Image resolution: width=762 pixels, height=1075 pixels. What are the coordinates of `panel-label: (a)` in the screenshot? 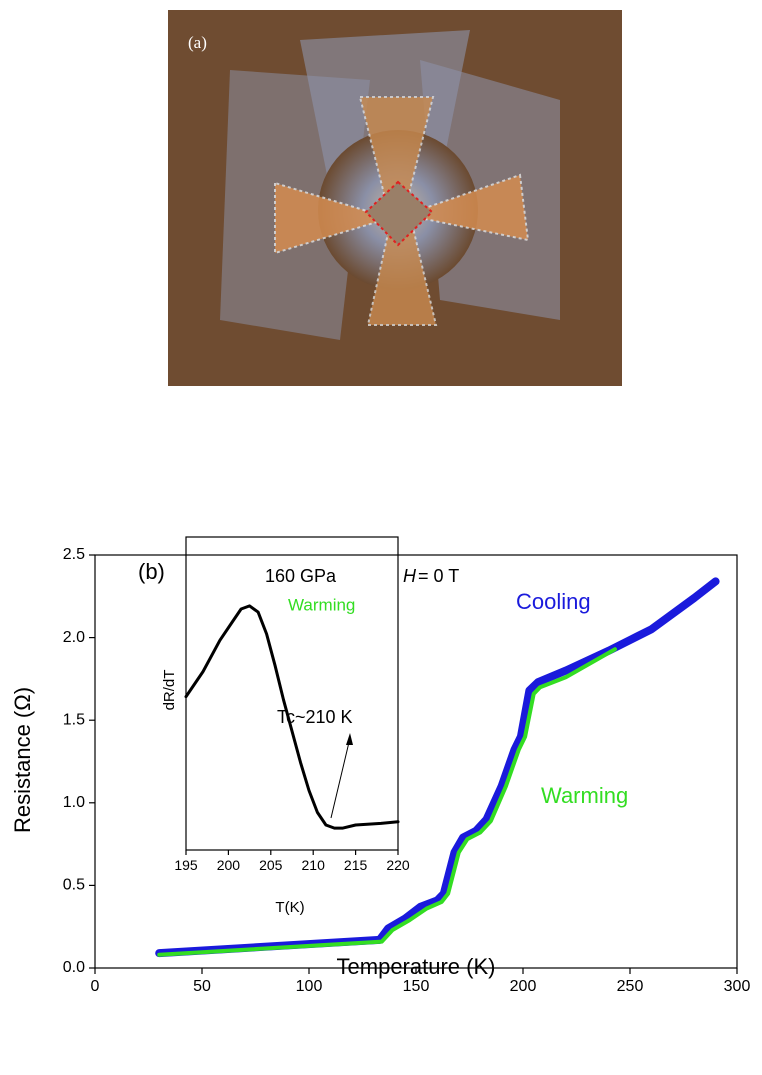 It's located at (197, 42).